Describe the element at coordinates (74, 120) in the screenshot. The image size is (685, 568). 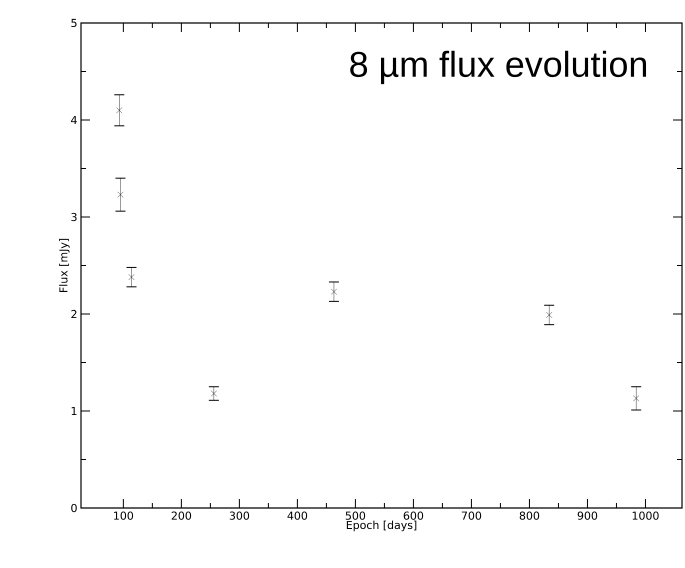
I see `y-tick-label: 4` at that location.